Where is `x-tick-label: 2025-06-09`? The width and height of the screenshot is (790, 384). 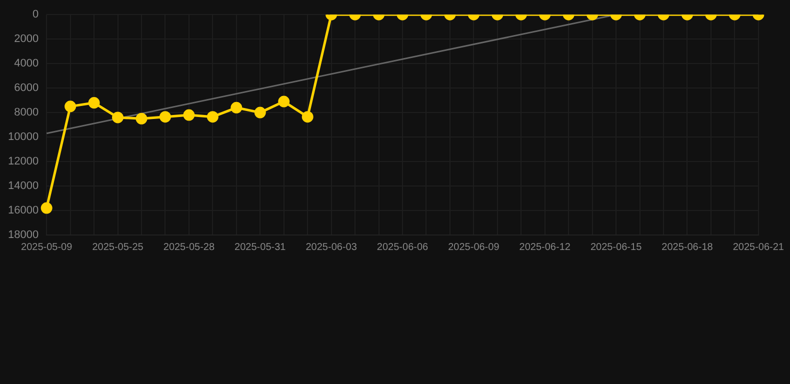 x-tick-label: 2025-06-09 is located at coordinates (474, 247).